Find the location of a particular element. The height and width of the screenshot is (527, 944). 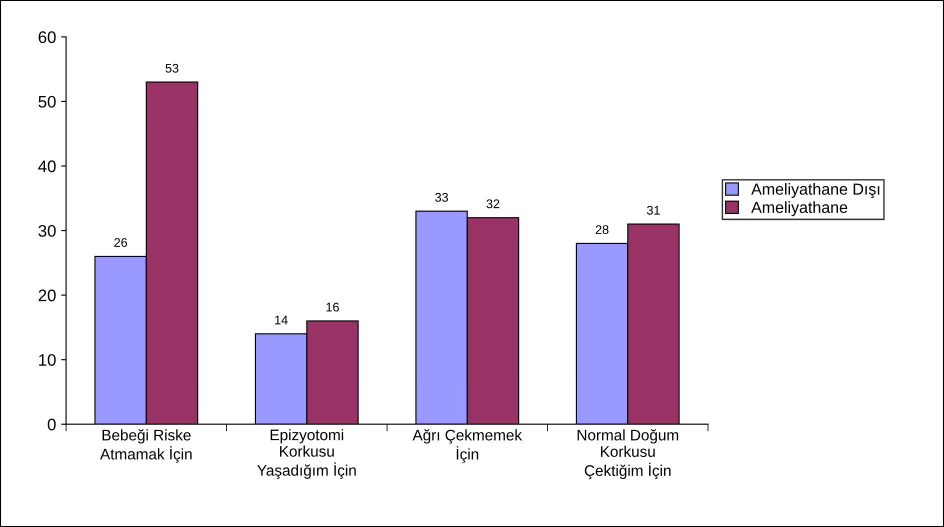

y-tick-label: 60 is located at coordinates (47, 37).